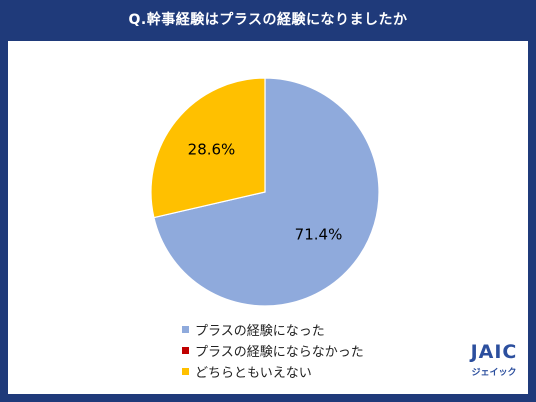 The width and height of the screenshot is (536, 402). Describe the element at coordinates (319, 235) in the screenshot. I see `slice-positive-label: 71.4%` at that location.